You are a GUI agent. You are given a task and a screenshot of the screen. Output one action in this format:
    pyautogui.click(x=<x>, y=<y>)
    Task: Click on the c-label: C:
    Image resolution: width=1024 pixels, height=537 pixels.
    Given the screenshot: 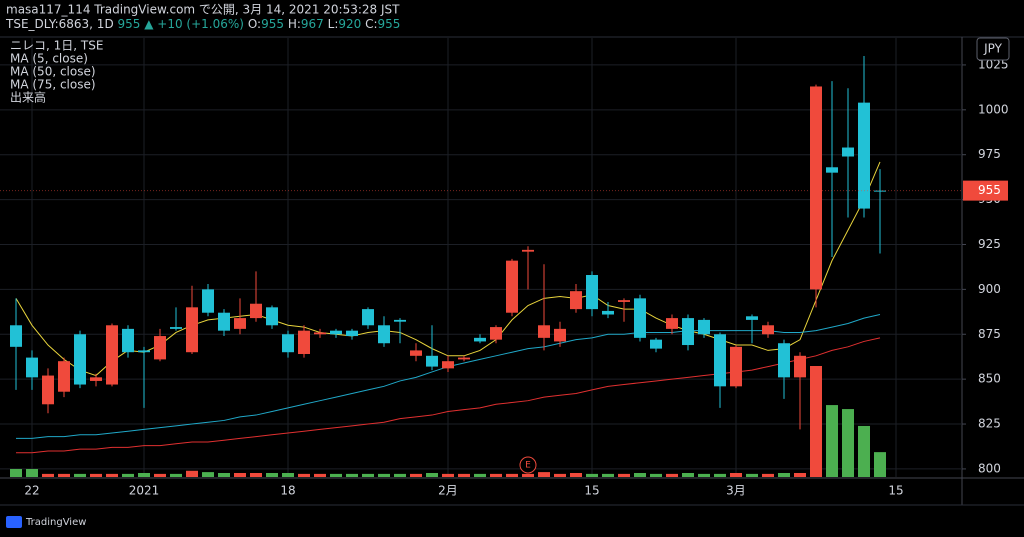 What is the action you would take?
    pyautogui.click(x=371, y=24)
    